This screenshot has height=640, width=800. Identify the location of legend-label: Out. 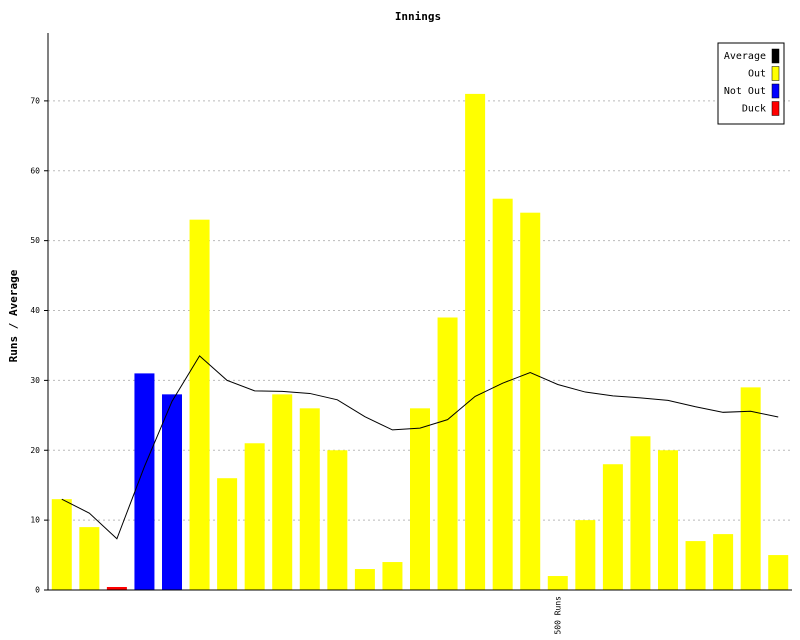
(757, 74).